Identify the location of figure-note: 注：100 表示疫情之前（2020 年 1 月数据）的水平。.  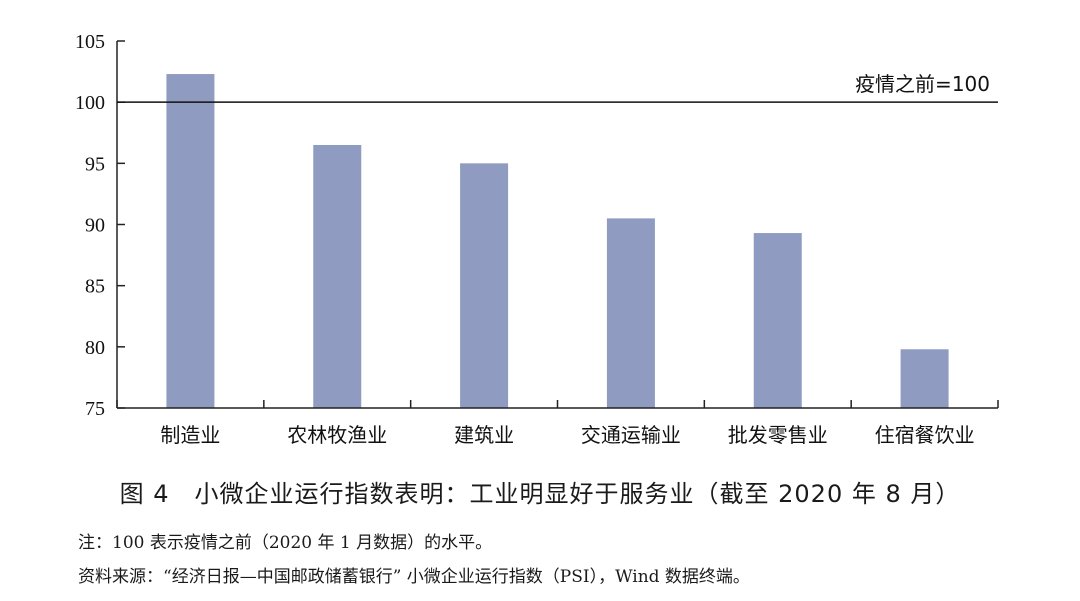
(285, 543).